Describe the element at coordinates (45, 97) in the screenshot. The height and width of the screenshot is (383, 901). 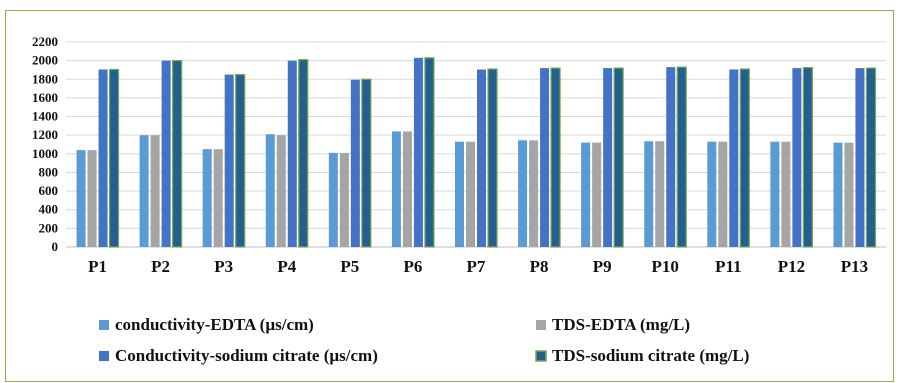
I see `y-tick-label: 1600` at that location.